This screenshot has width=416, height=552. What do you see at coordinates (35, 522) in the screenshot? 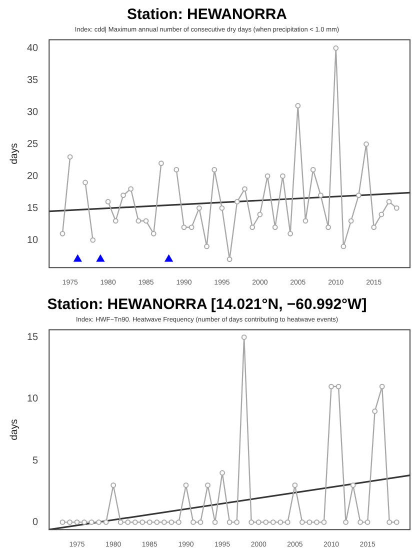
I see `y-tick-label: 0` at bounding box center [35, 522].